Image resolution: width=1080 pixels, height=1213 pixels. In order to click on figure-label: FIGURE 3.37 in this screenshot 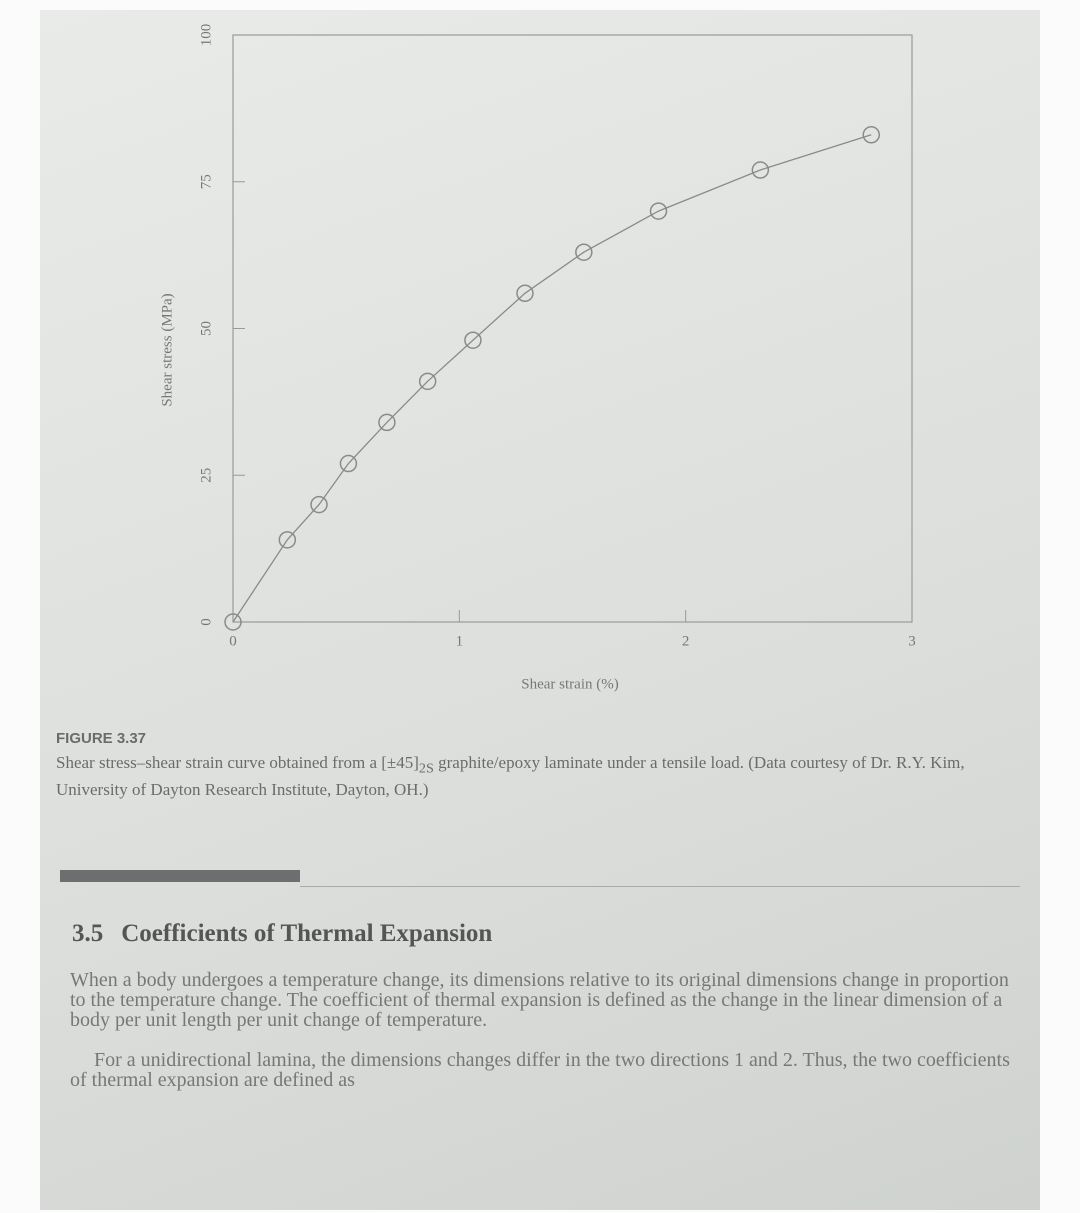, I will do `click(101, 738)`.